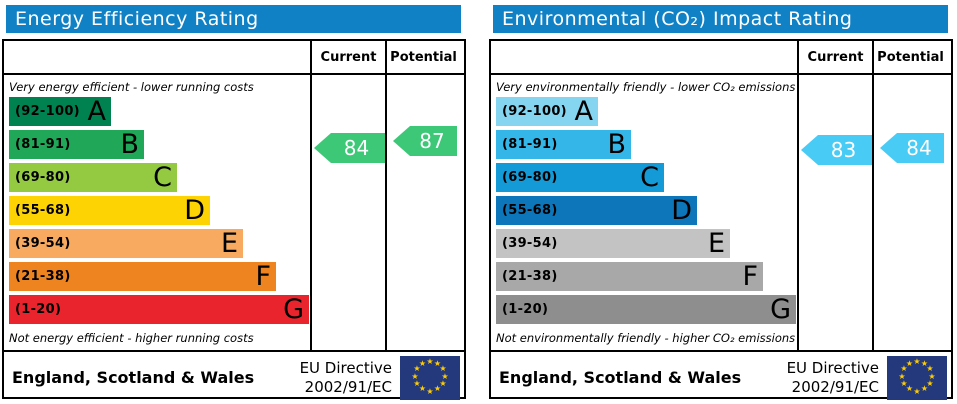 This screenshot has width=957, height=404. I want to click on environmental-band-c: (69-80) C, so click(580, 177).